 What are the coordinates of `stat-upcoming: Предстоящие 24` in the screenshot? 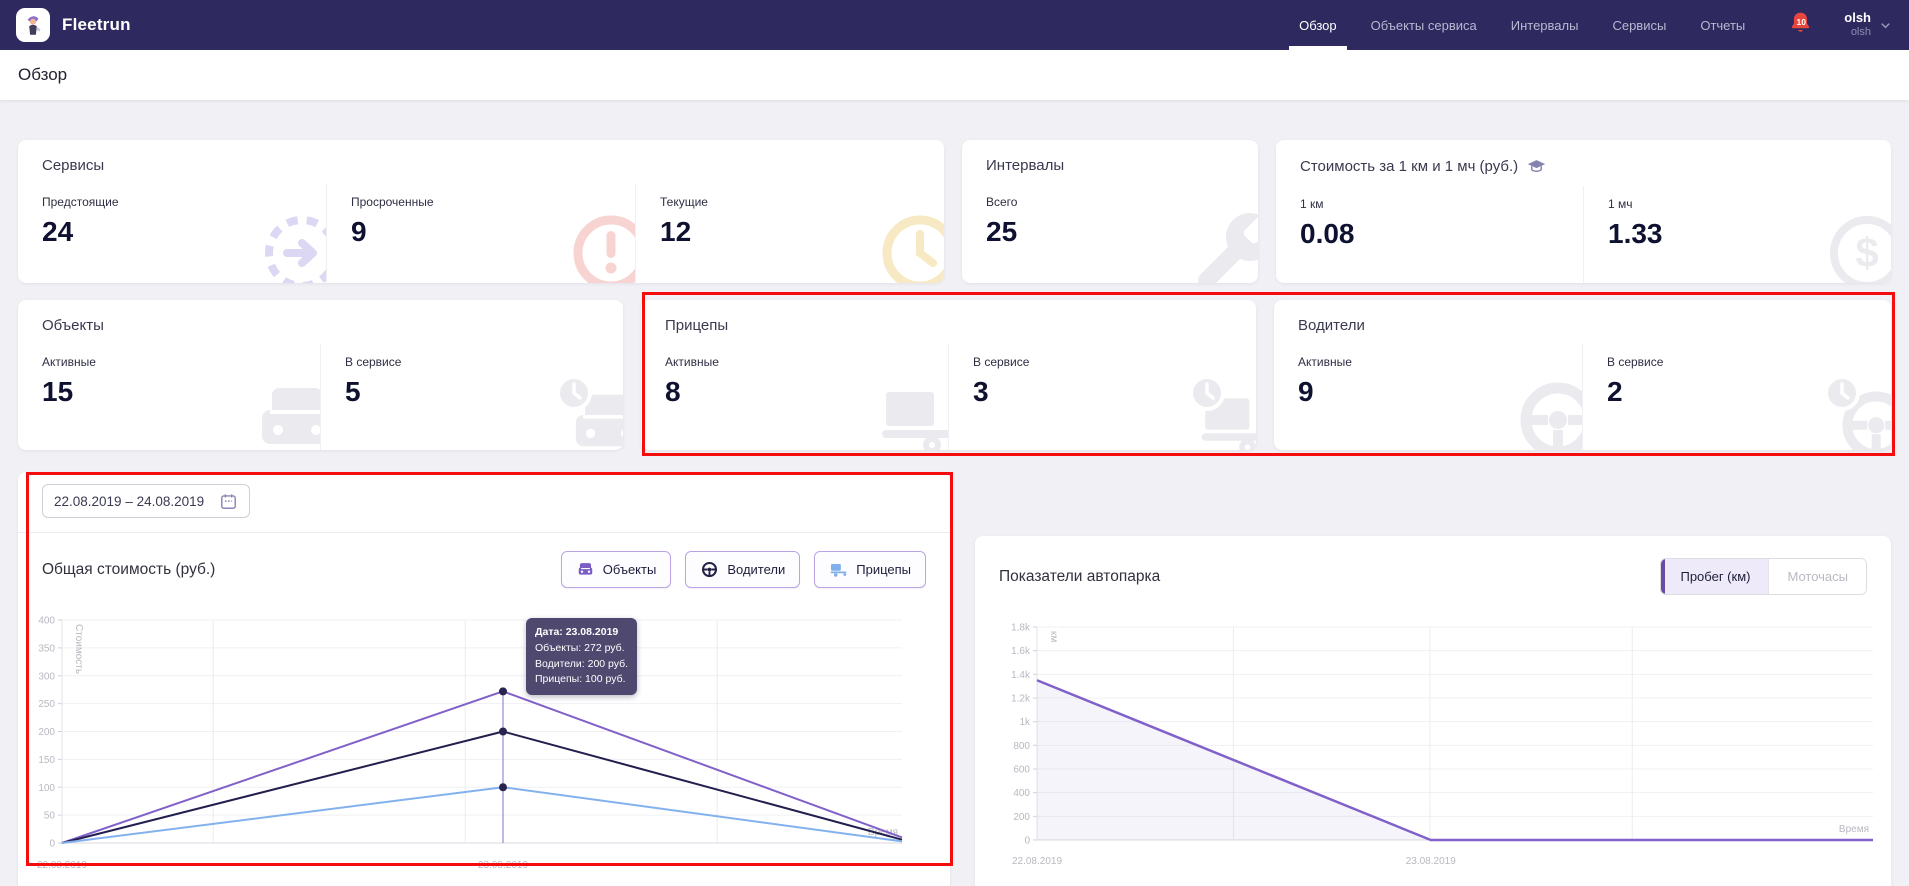 It's located at (172, 233).